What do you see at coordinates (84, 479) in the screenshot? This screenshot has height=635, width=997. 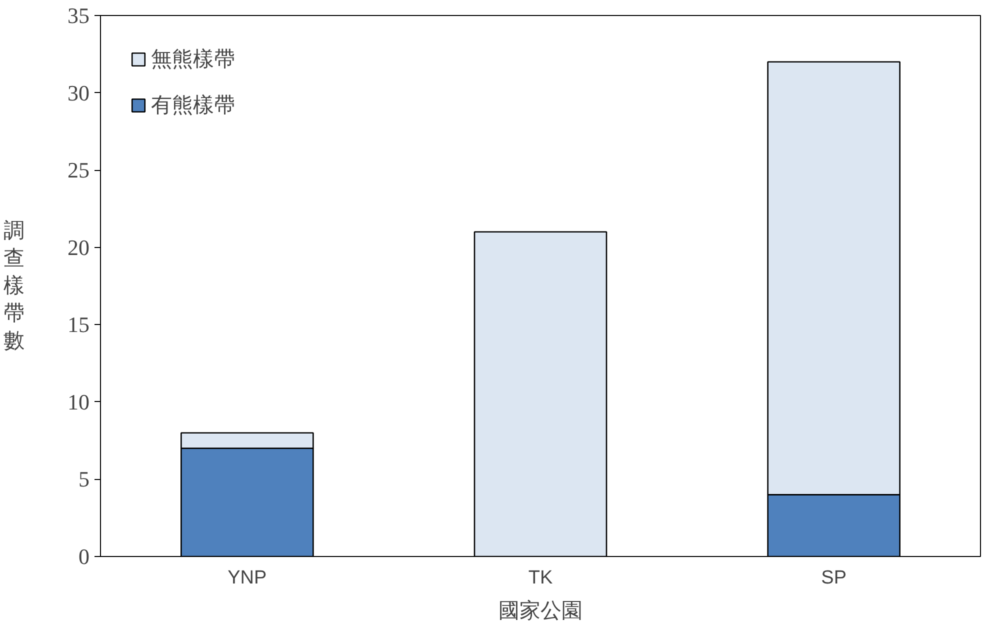 I see `y-tick-label: 5` at bounding box center [84, 479].